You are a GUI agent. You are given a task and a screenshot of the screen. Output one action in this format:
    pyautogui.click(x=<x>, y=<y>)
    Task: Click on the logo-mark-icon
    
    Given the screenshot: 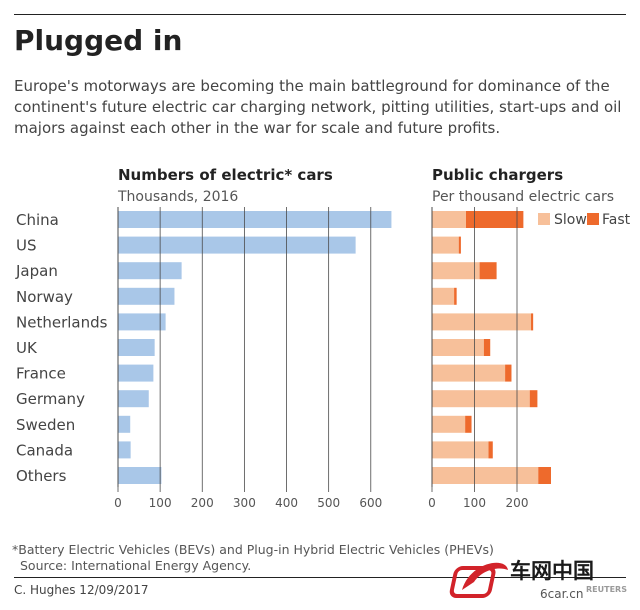 What is the action you would take?
    pyautogui.click(x=472, y=582)
    